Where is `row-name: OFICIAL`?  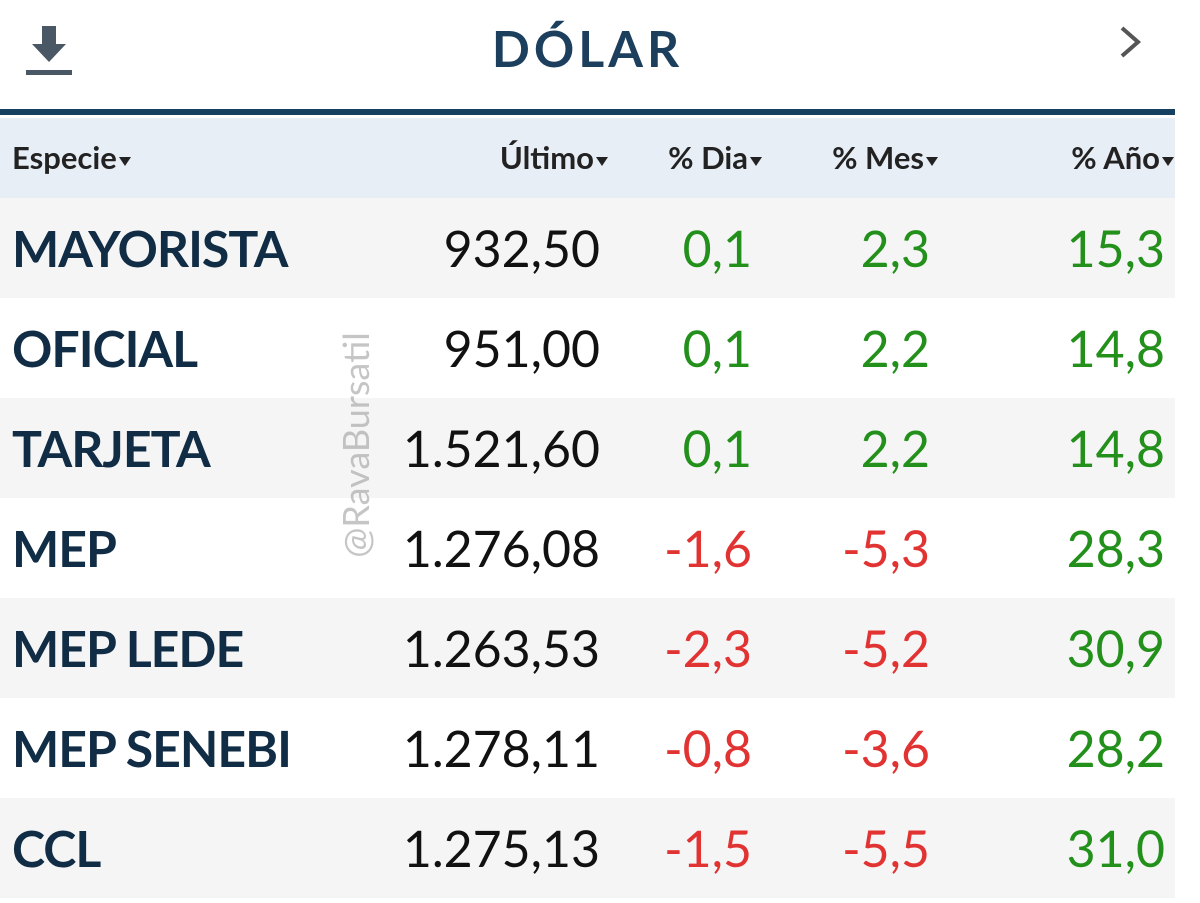
row-name: OFICIAL is located at coordinates (105, 348).